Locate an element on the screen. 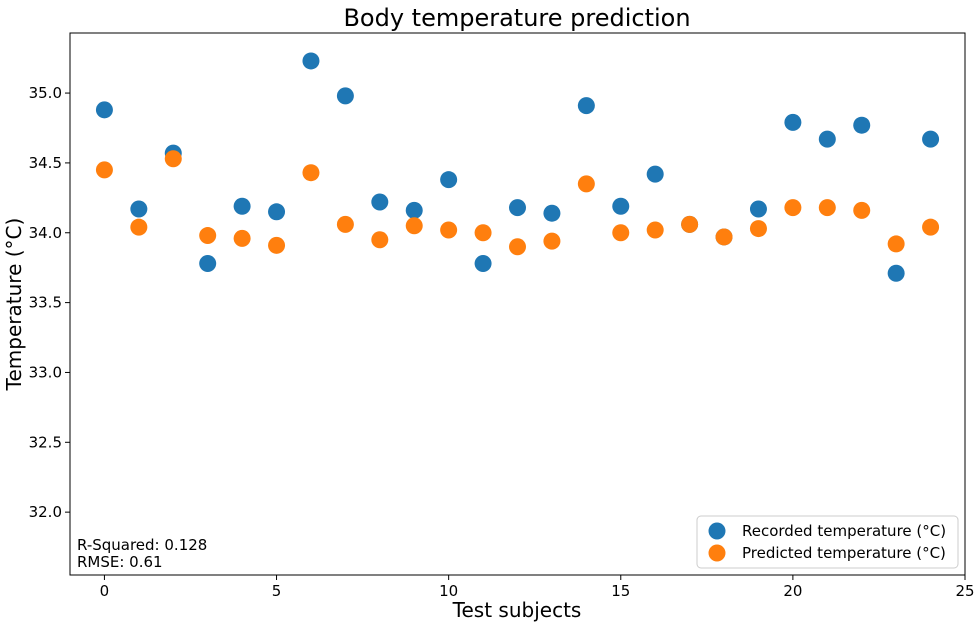 The image size is (974, 628). x-tick-label: 10 is located at coordinates (448, 591).